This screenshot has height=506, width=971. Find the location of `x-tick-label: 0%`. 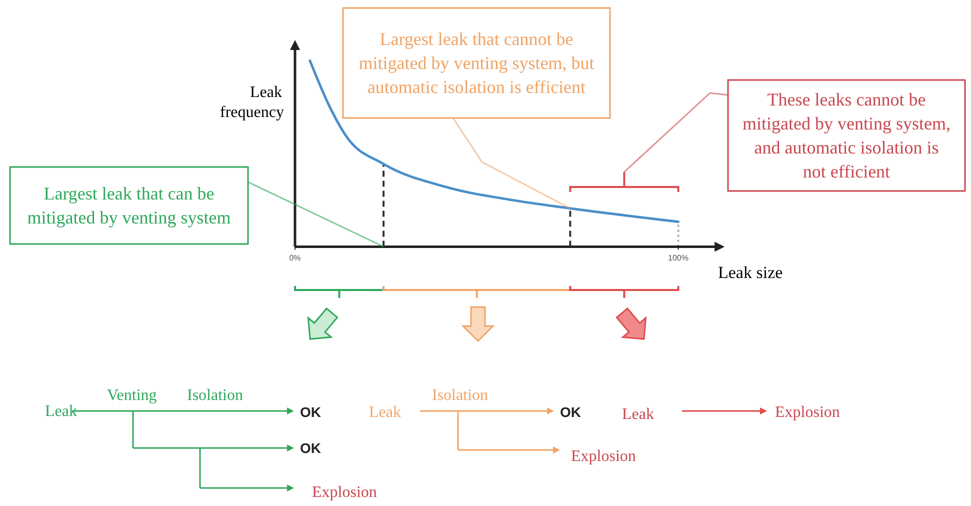

x-tick-label: 0% is located at coordinates (295, 258).